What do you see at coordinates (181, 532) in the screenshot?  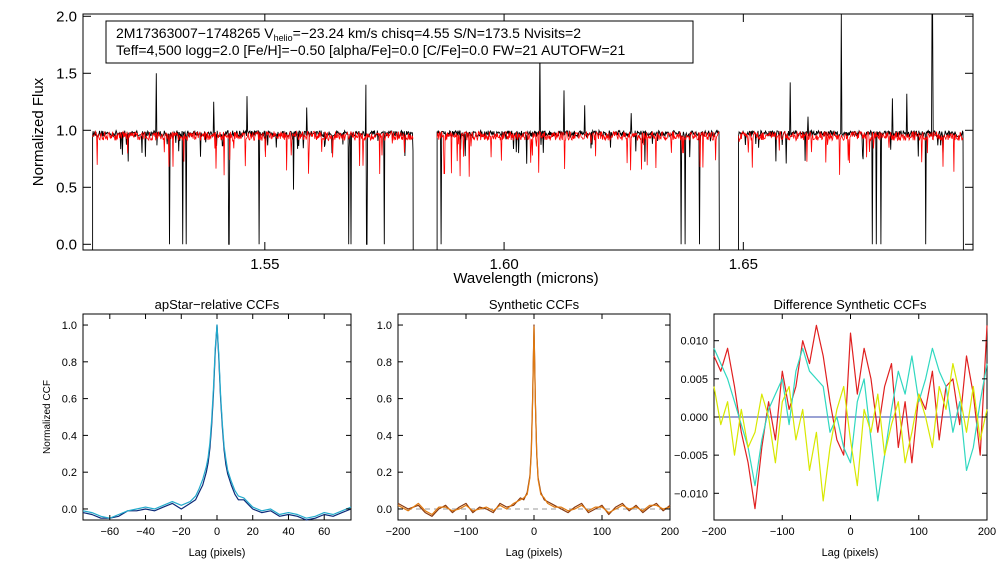 I see `x-tick-label: −20` at bounding box center [181, 532].